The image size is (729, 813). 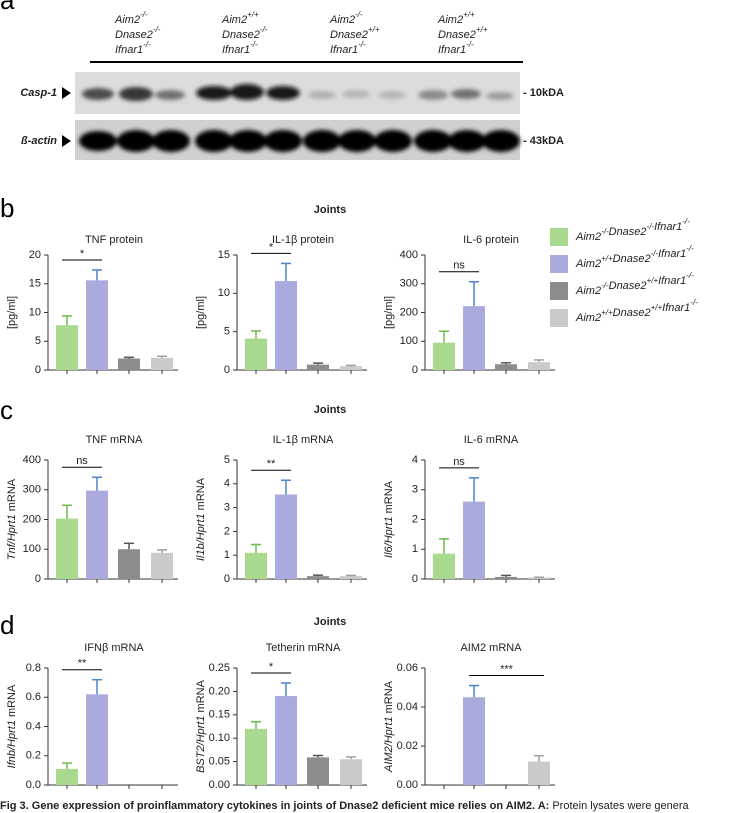 What do you see at coordinates (33, 756) in the screenshot?
I see `y-tick-label: 0.2` at bounding box center [33, 756].